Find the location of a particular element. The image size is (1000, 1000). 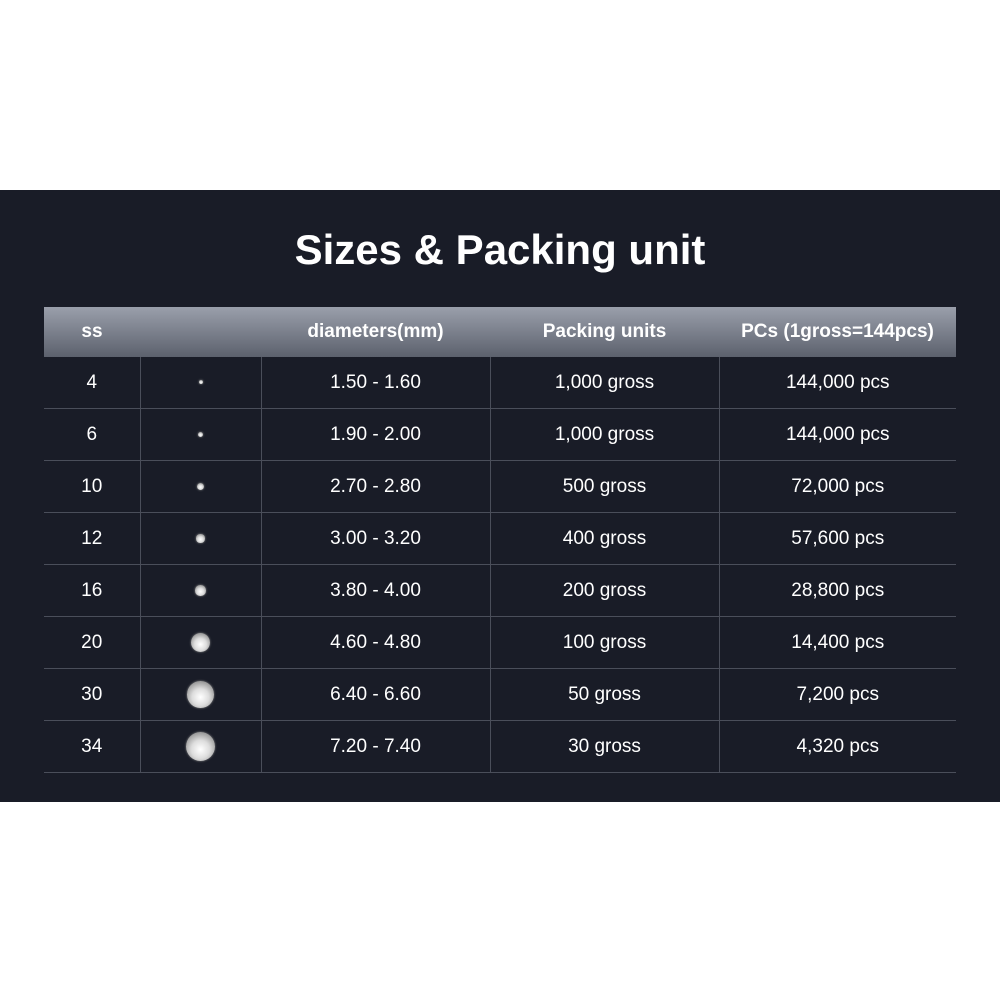

diameter-cell: 3.00 - 3.20 is located at coordinates (375, 538).